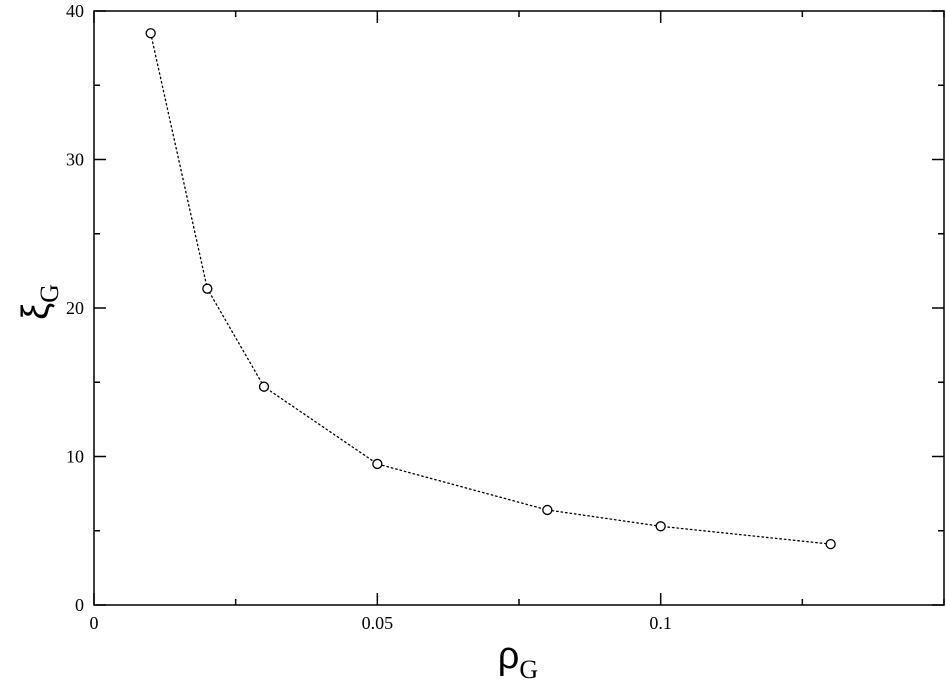 The width and height of the screenshot is (947, 682). I want to click on y-axis-label-symbol: ξ, so click(36, 311).